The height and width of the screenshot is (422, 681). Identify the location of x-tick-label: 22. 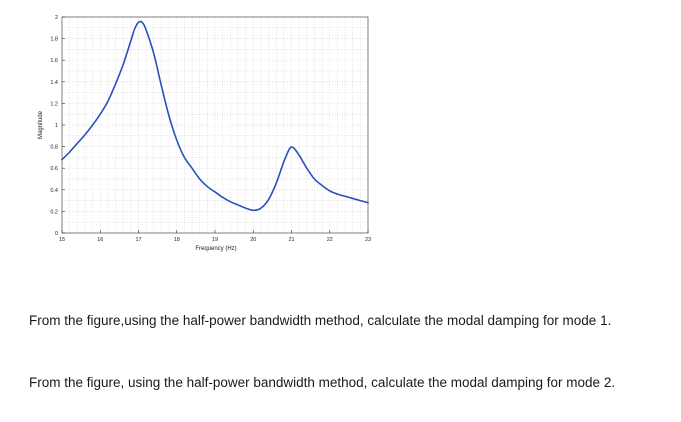
(330, 240).